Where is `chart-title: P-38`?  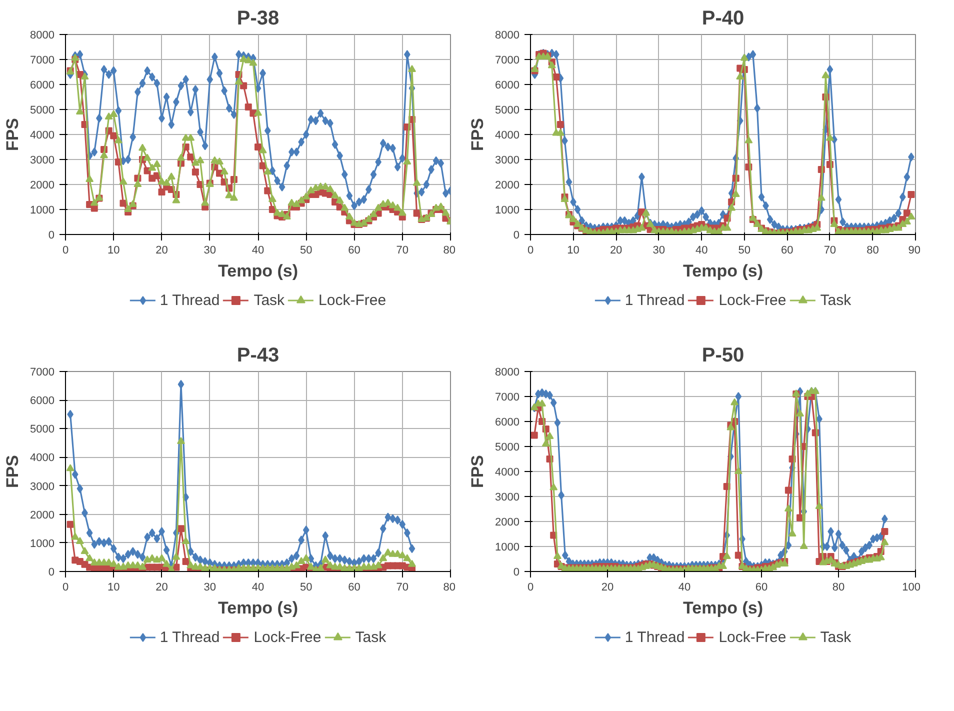 chart-title: P-38 is located at coordinates (258, 19).